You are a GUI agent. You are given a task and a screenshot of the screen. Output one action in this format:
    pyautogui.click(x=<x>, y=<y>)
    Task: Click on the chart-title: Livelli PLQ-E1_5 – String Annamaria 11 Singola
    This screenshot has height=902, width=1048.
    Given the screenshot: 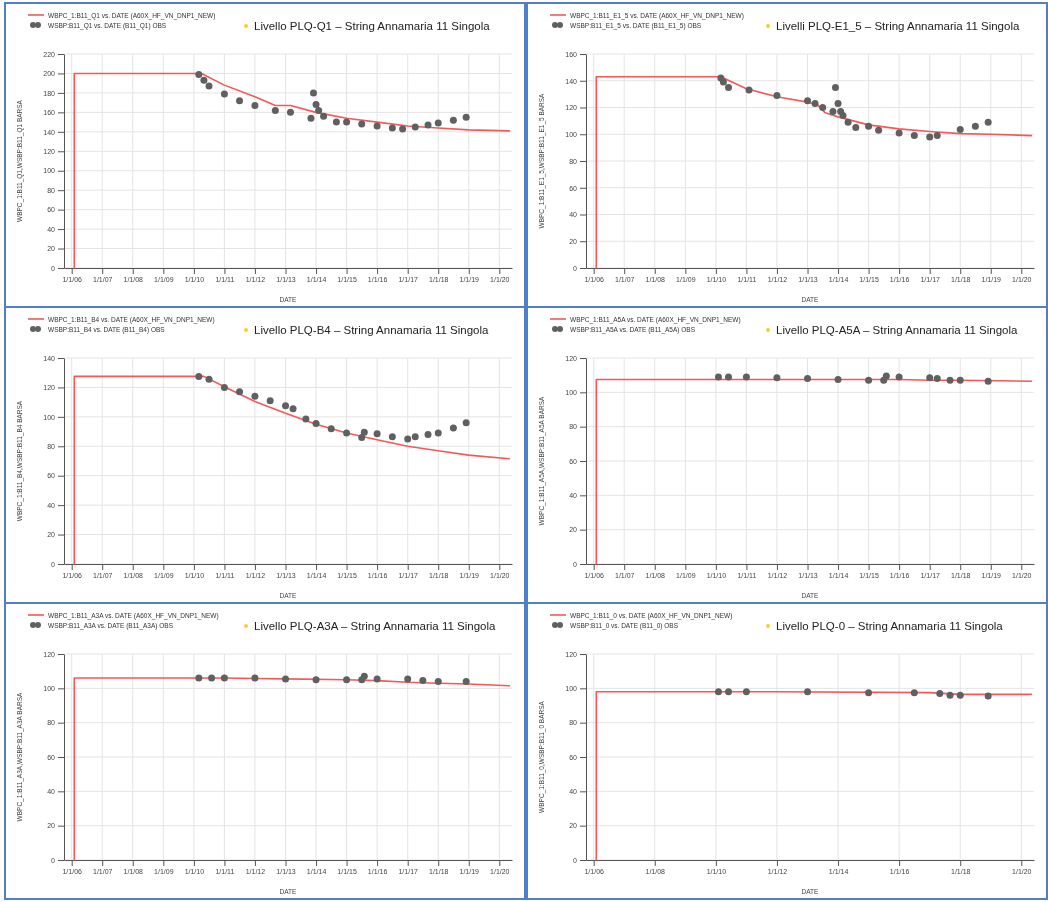 What is the action you would take?
    pyautogui.click(x=898, y=26)
    